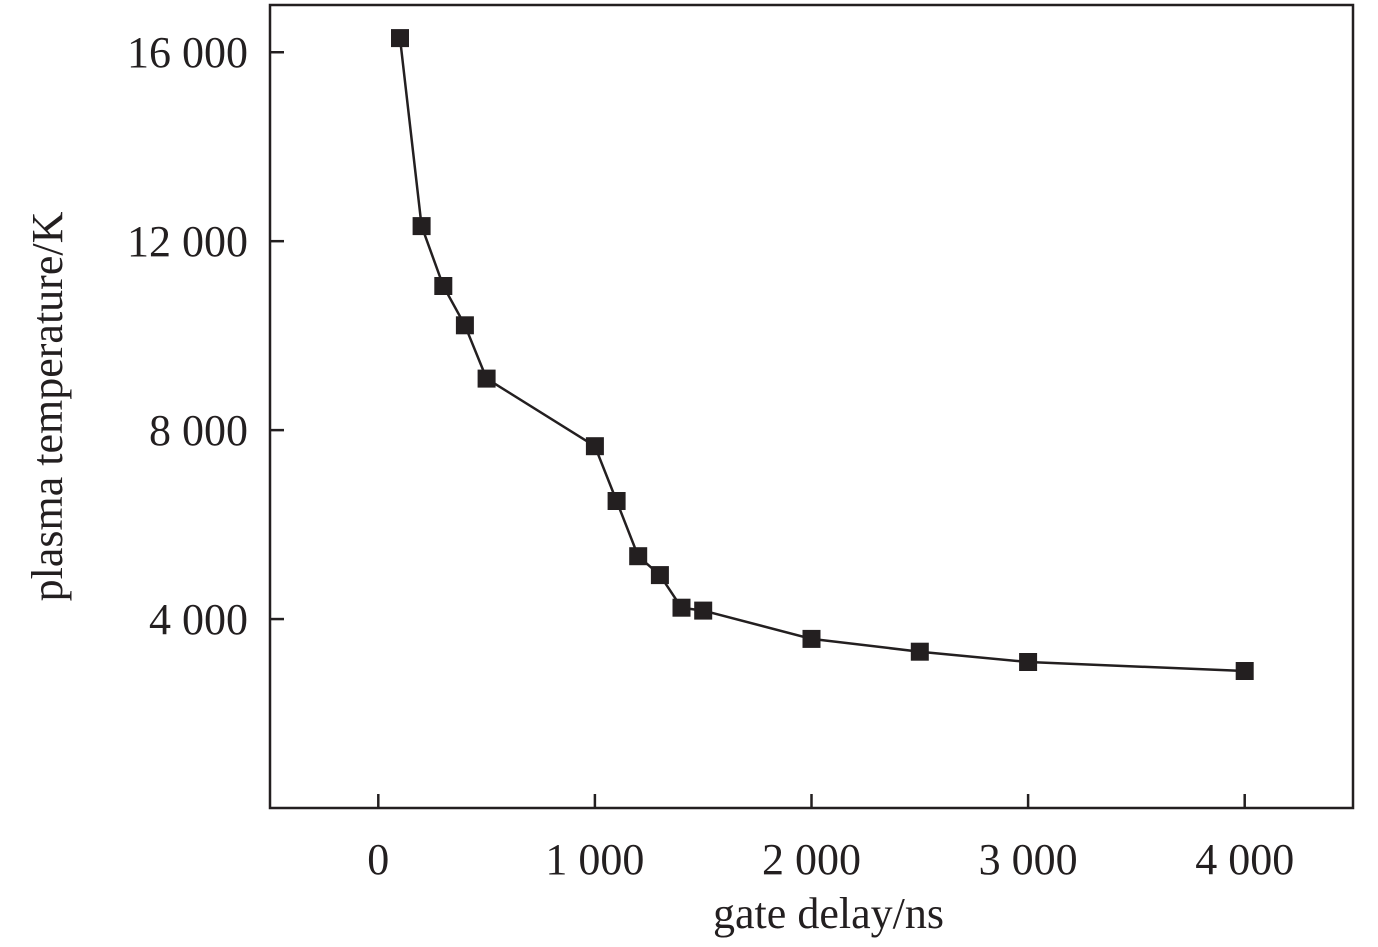 This screenshot has height=947, width=1378. What do you see at coordinates (1028, 859) in the screenshot?
I see `x-tick-label-3: 3 000` at bounding box center [1028, 859].